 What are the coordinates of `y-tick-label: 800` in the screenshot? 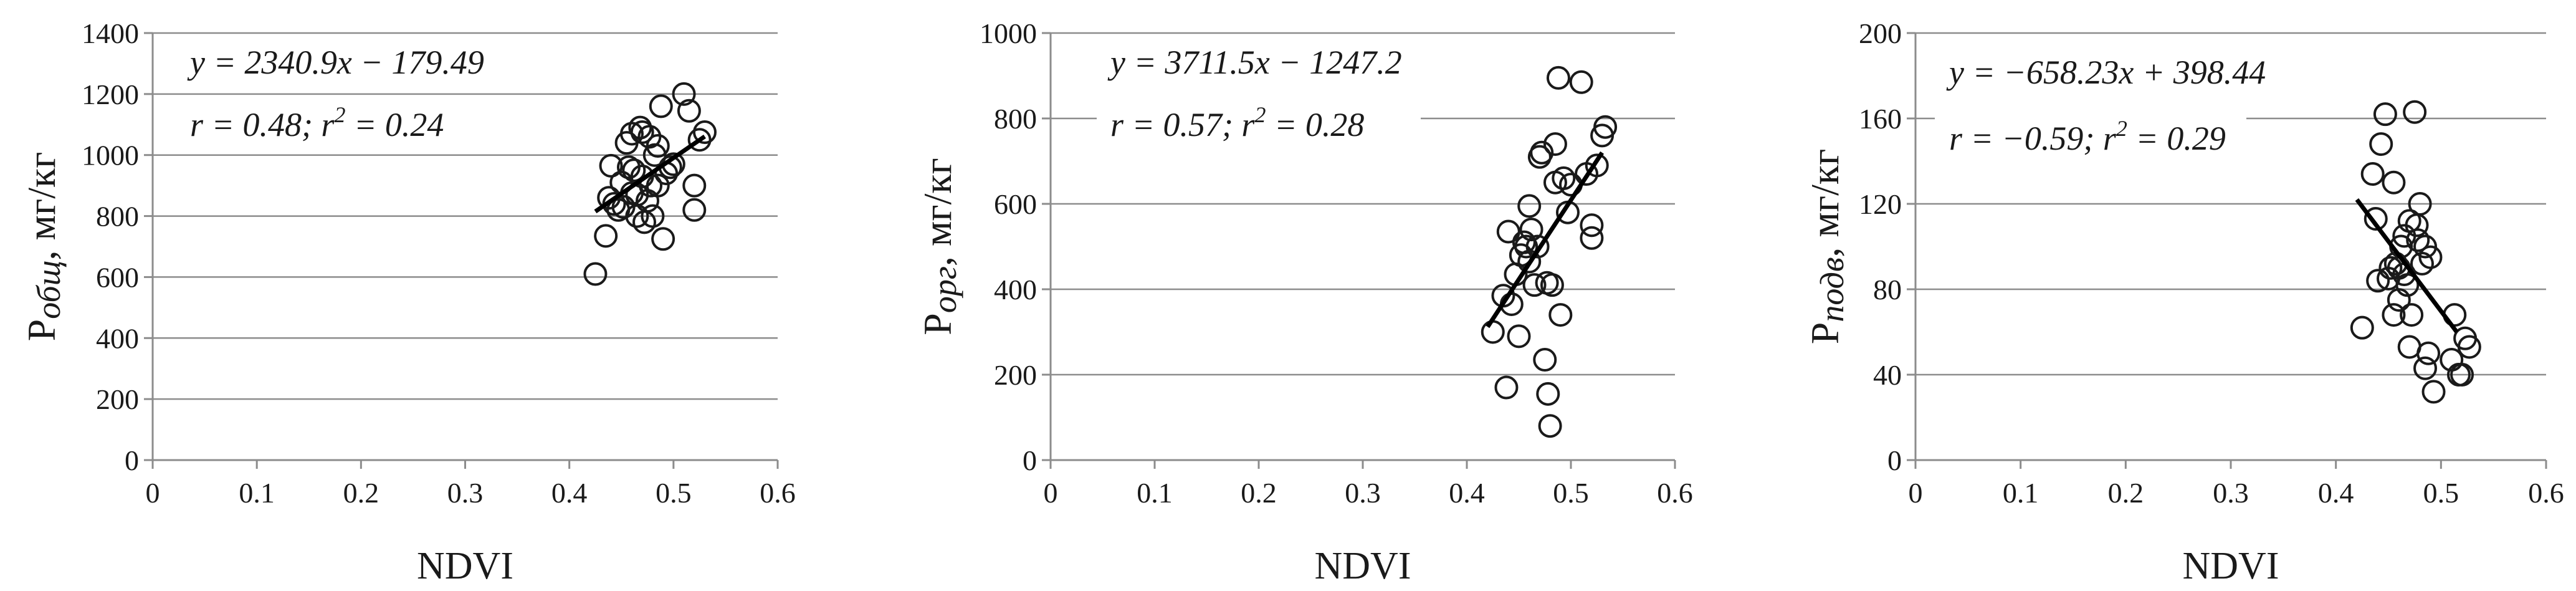 It's located at (117, 217).